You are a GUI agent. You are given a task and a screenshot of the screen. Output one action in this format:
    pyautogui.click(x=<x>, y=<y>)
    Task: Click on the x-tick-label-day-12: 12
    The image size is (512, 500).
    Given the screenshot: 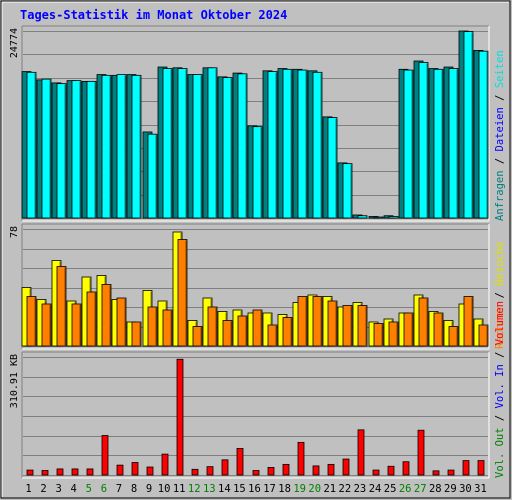 What is the action you would take?
    pyautogui.click(x=194, y=489)
    